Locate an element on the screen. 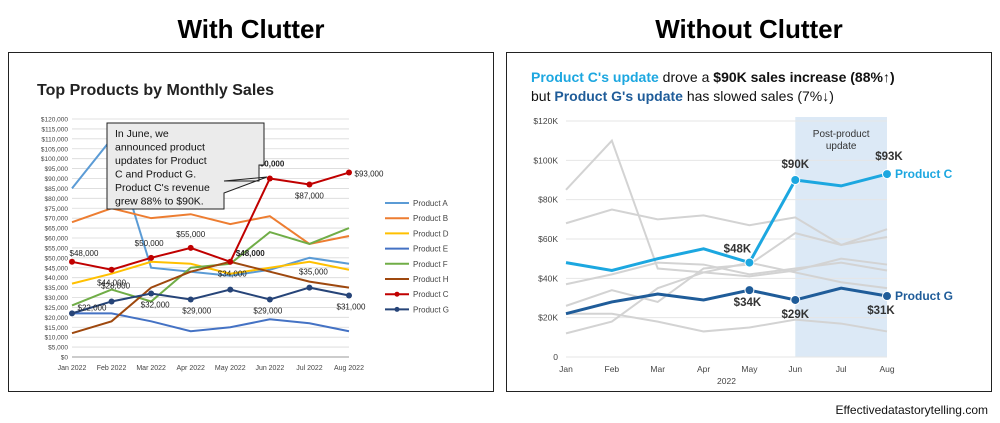  y-tick-label: $60K is located at coordinates (548, 239).